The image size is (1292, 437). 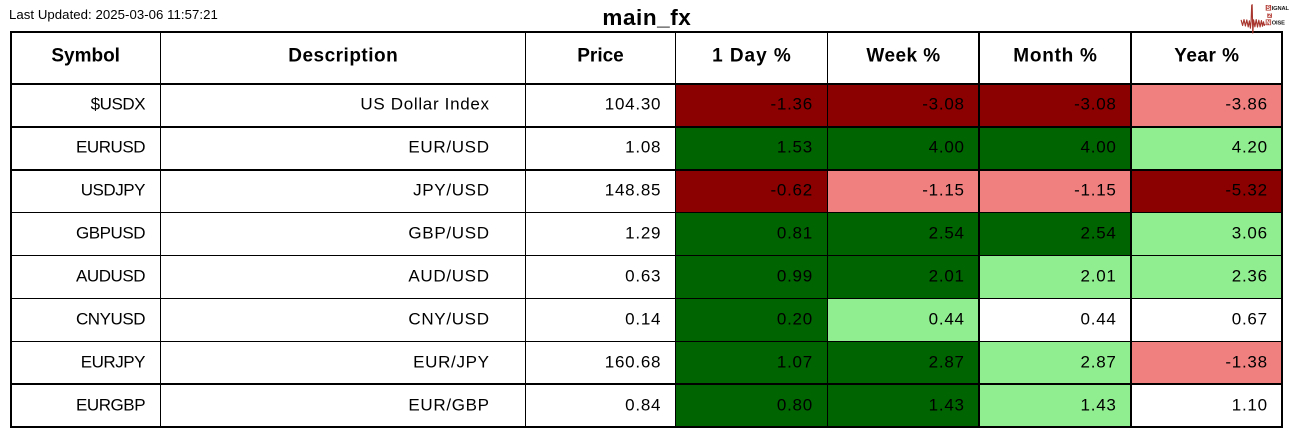 What do you see at coordinates (1268, 24) in the screenshot?
I see `svg-text: N` at bounding box center [1268, 24].